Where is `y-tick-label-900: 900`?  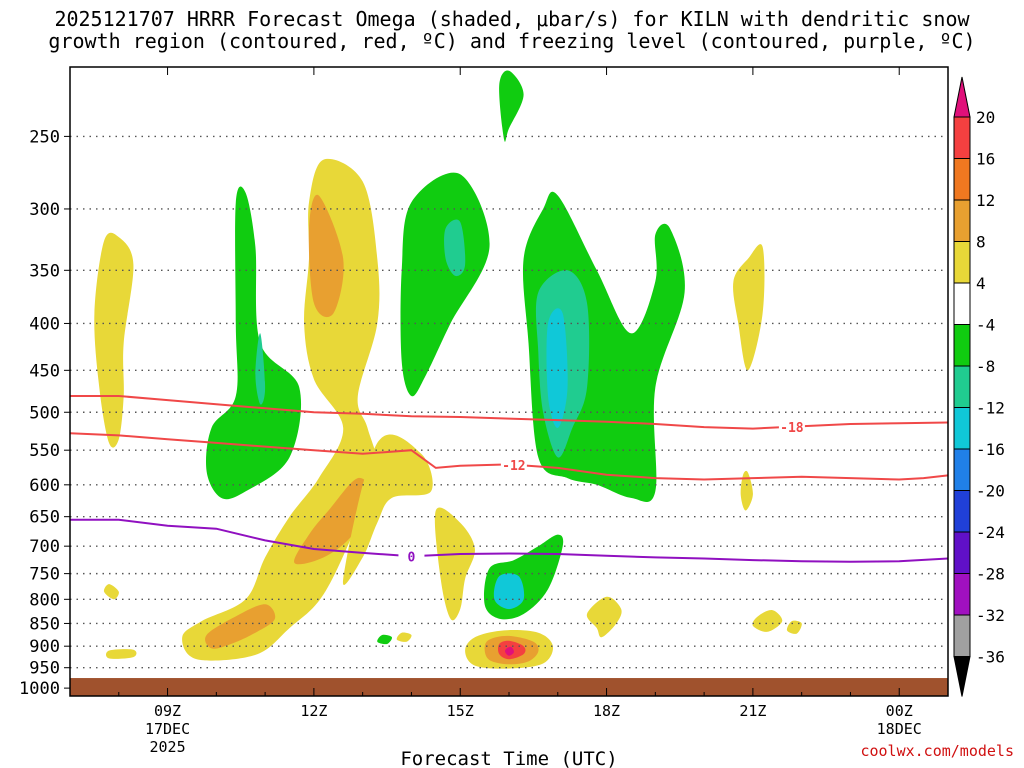
y-tick-label-900: 900 is located at coordinates (44, 647).